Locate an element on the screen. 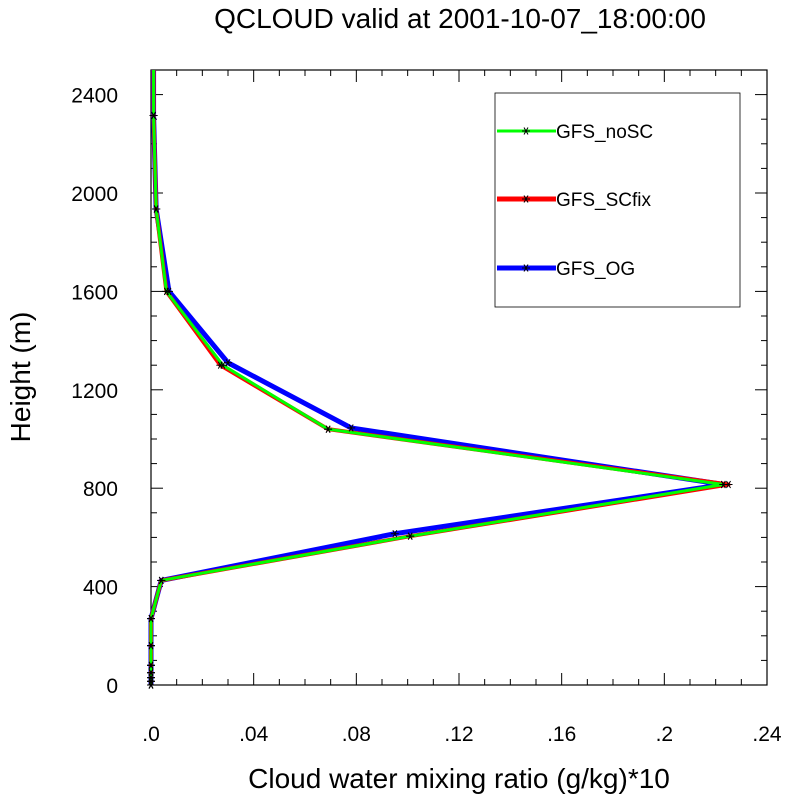  legend-label: GFS_noSC is located at coordinates (604, 132).